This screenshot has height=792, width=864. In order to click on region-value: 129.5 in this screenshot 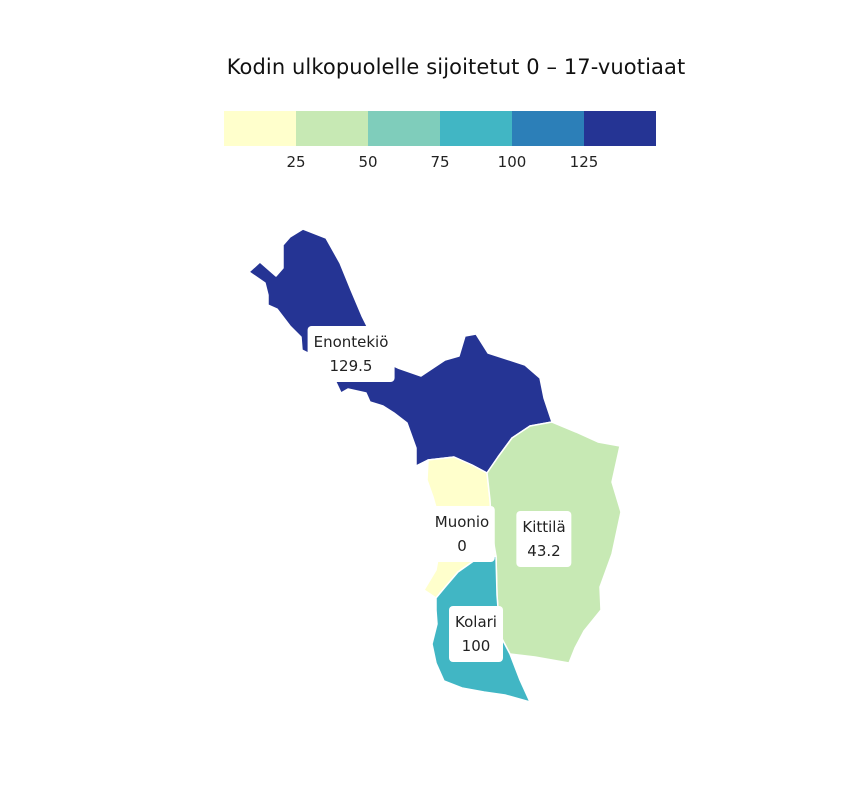, I will do `click(351, 366)`.